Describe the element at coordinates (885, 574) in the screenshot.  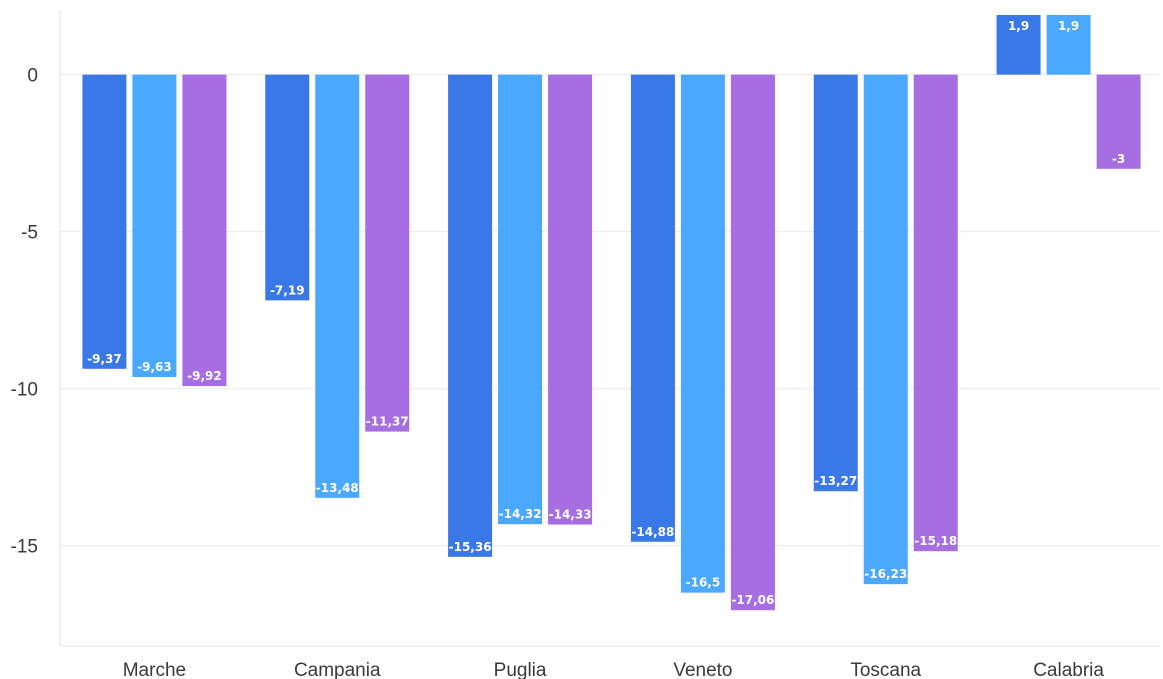
I see `bar-value-label: -16,23` at that location.